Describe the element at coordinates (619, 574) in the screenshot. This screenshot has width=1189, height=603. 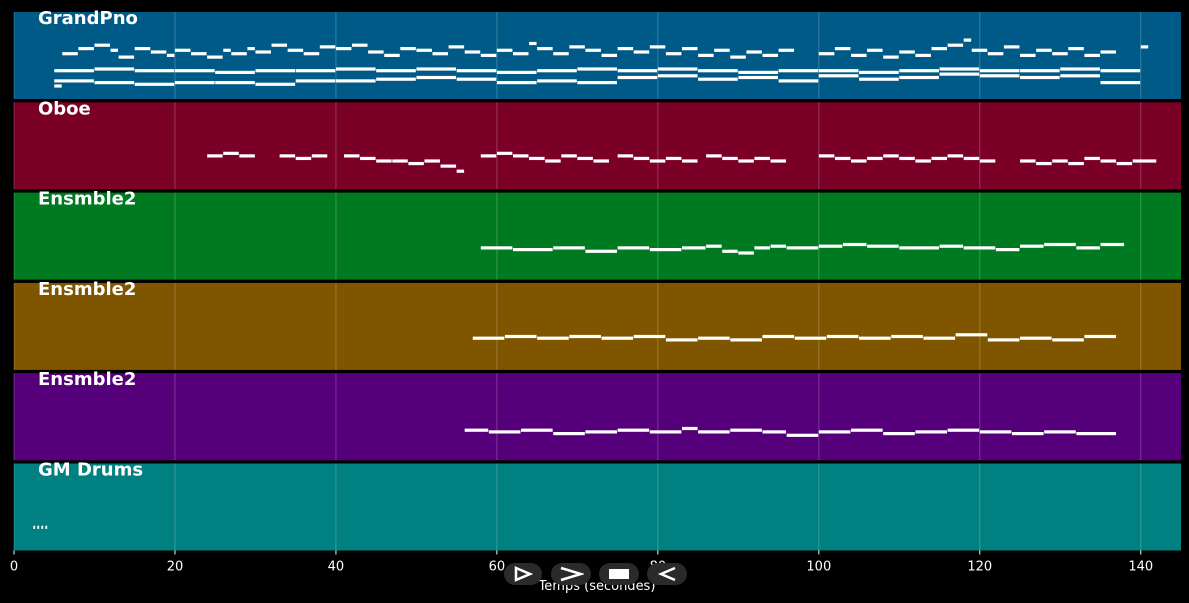
I see `stop-button` at that location.